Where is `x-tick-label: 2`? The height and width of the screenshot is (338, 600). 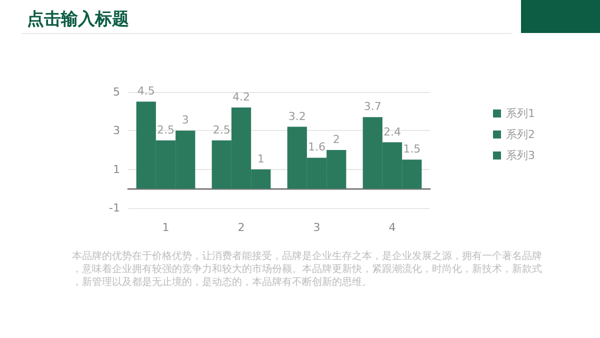 x-tick-label: 2 is located at coordinates (241, 227).